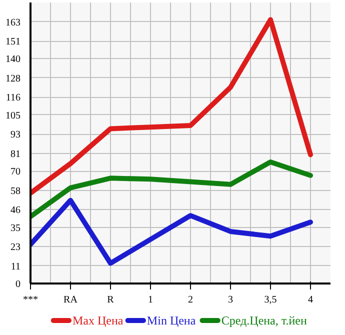 This screenshot has width=345, height=335. What do you see at coordinates (15, 228) in the screenshot?
I see `y-tick-label: 35` at bounding box center [15, 228].